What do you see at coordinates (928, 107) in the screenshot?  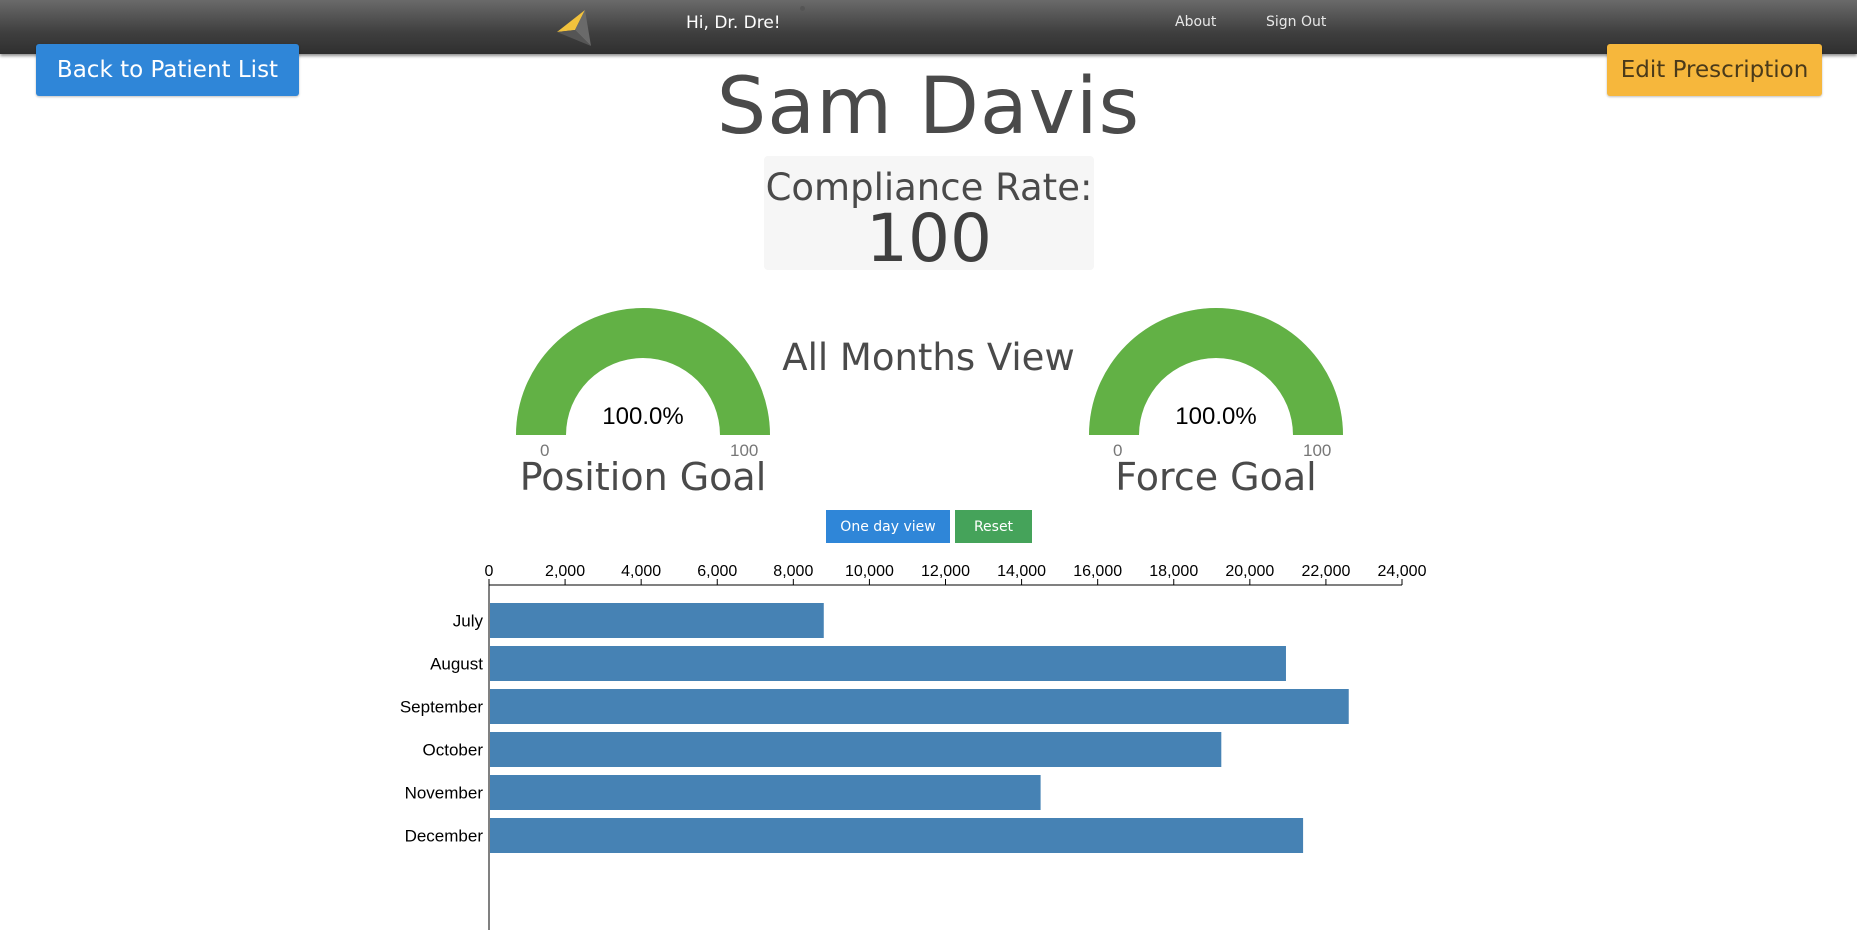 I see `patient-name: Sam Davis` at bounding box center [928, 107].